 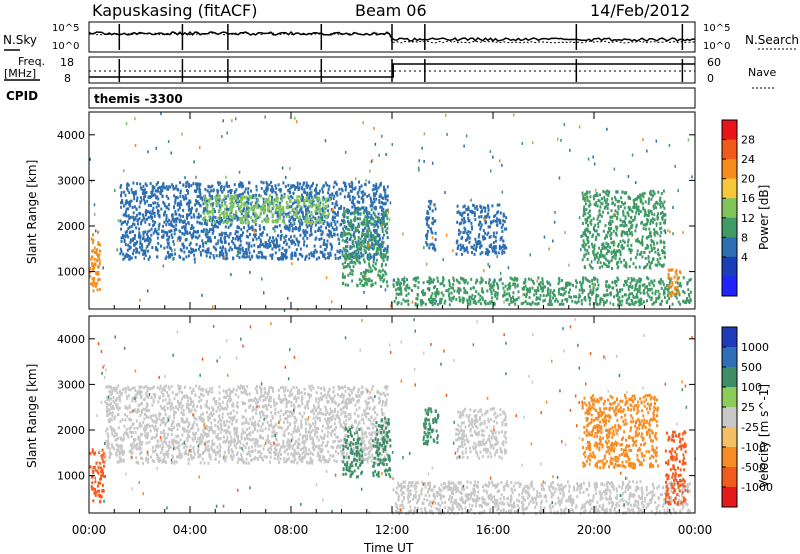 What do you see at coordinates (65, 46) in the screenshot?
I see `nsky-tick-bottom: 10^0` at bounding box center [65, 46].